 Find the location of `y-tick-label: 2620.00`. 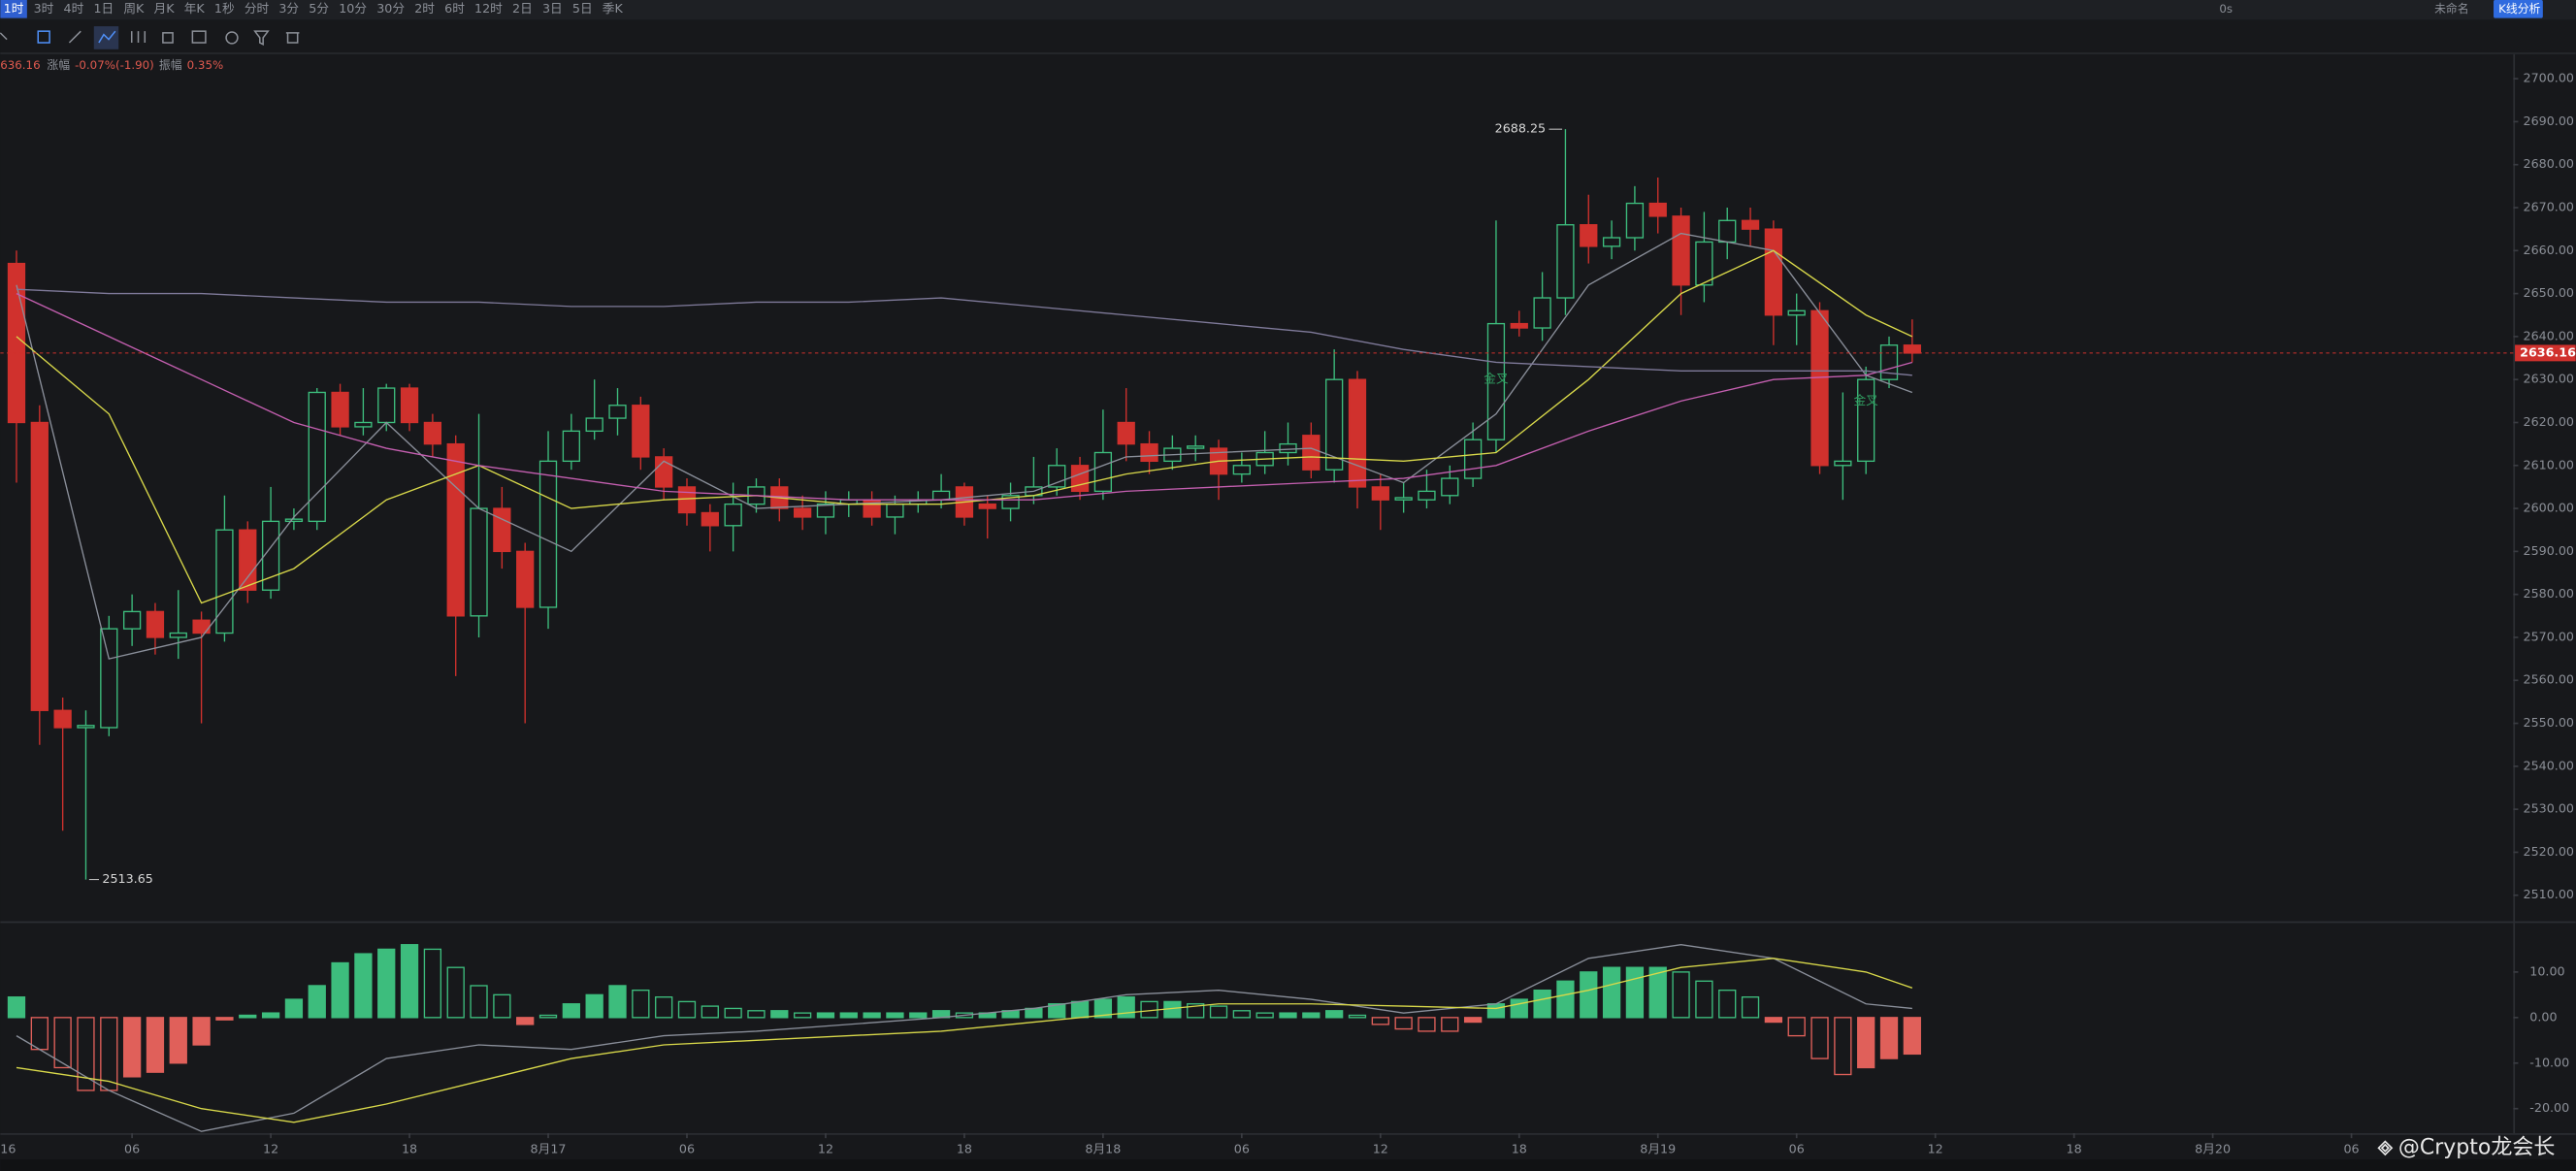

y-tick-label: 2620.00 is located at coordinates (2549, 421).